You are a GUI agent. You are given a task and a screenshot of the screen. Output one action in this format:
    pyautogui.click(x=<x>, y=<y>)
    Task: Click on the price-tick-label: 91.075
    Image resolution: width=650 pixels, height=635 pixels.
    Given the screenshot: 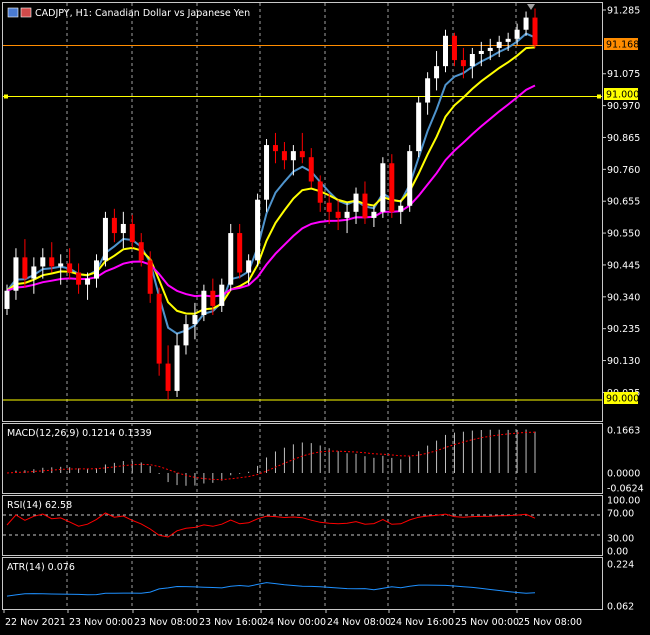 What is the action you would take?
    pyautogui.click(x=623, y=74)
    